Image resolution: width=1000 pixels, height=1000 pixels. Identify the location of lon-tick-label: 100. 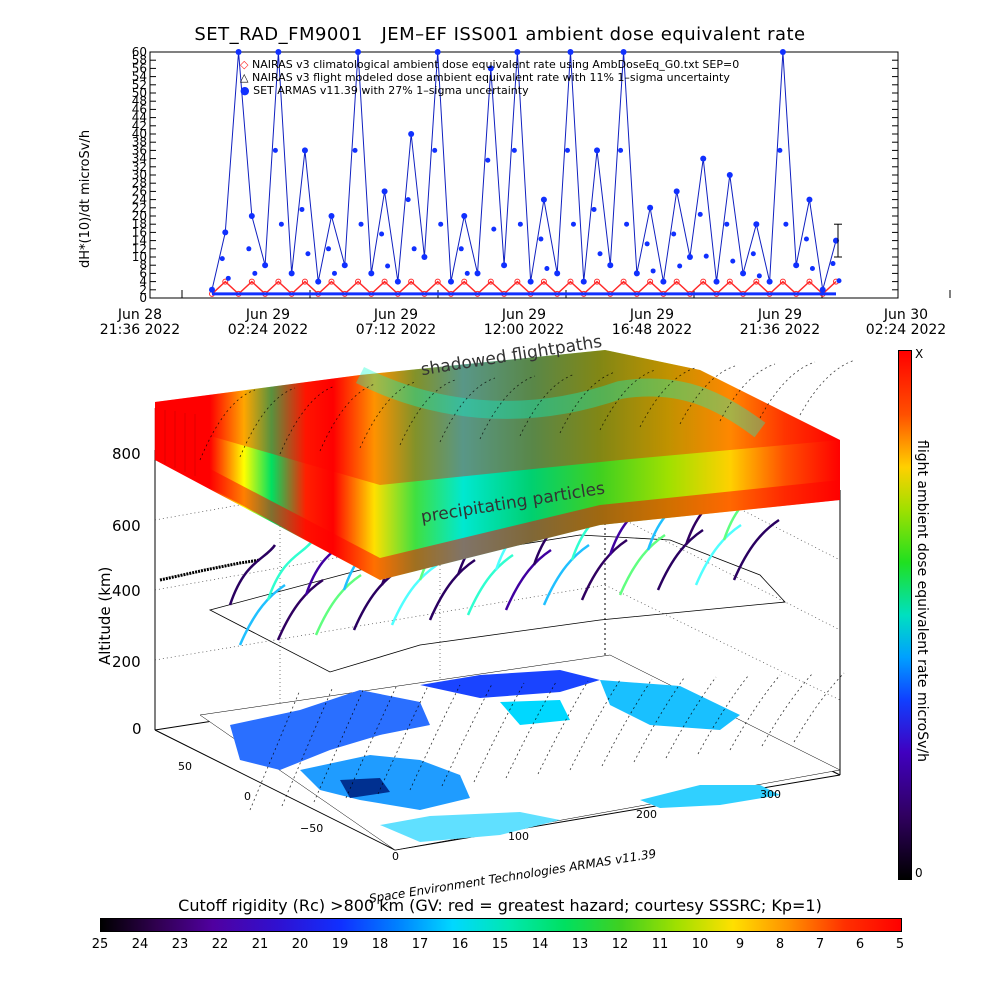
(518, 836).